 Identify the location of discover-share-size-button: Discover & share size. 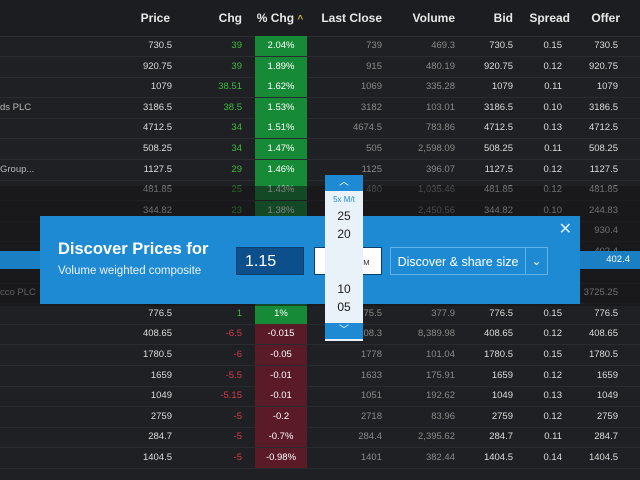
(458, 261).